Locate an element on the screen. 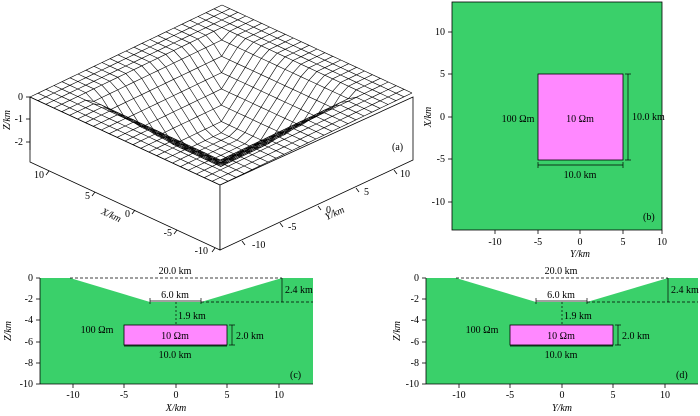  panel-label: (a) is located at coordinates (397, 147).